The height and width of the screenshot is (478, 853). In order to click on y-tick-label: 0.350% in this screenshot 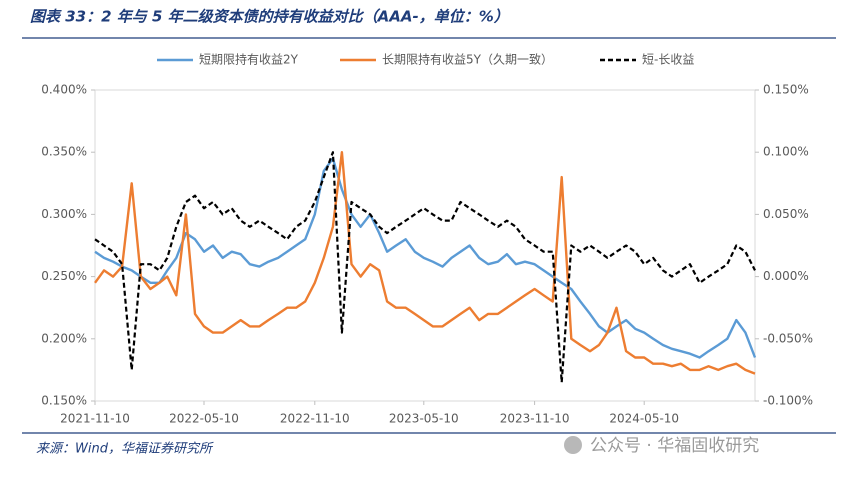, I will do `click(64, 152)`.